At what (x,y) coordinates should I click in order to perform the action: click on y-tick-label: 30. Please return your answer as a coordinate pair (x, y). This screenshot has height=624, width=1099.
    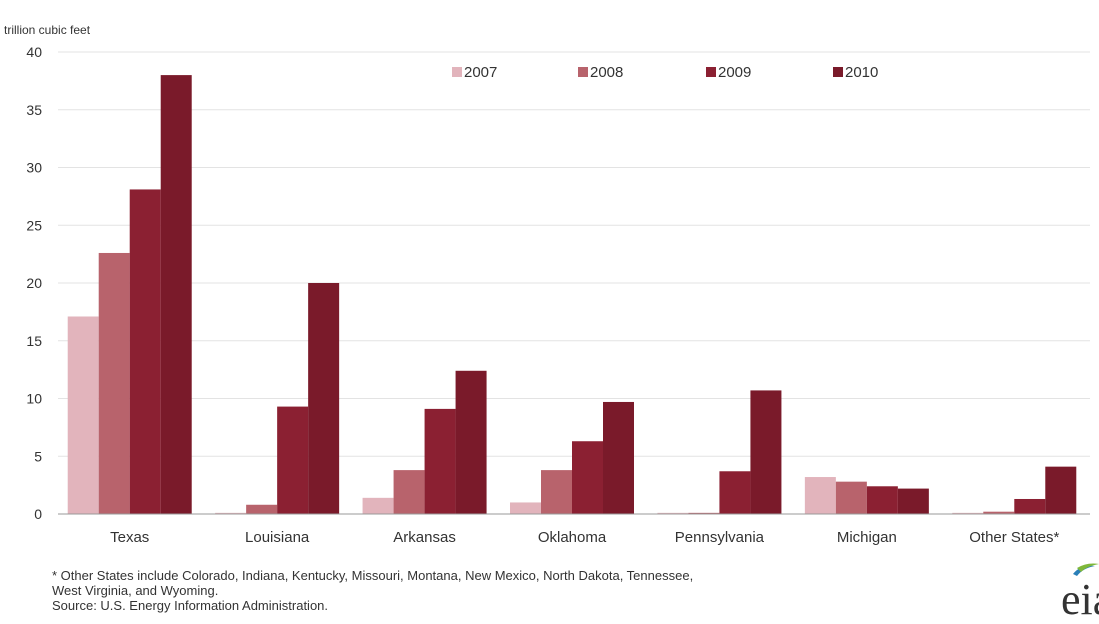
    Looking at the image, I should click on (34, 168).